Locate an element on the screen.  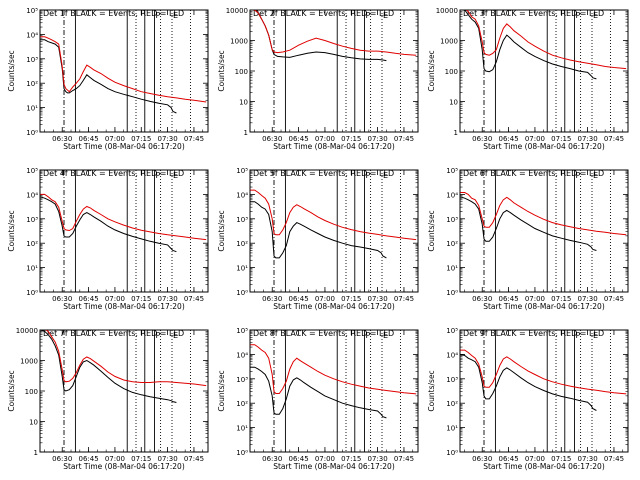
chart-title: Det 4f BLACK = Events, RED = LLD is located at coordinates (113, 173).